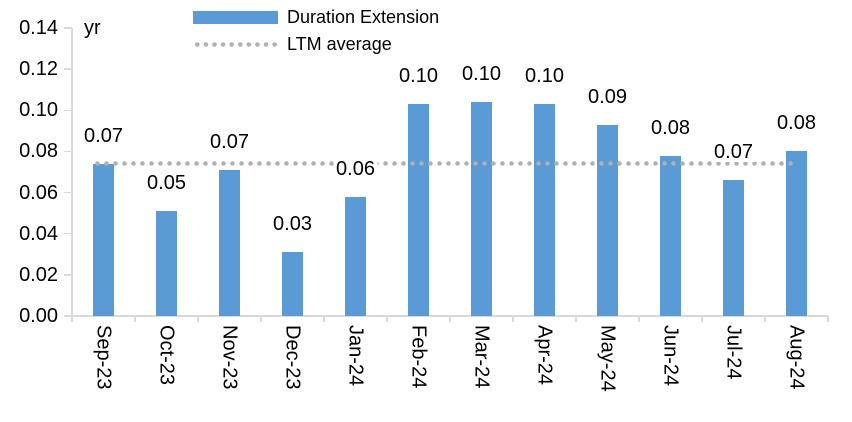  What do you see at coordinates (103, 135) in the screenshot?
I see `data-label-sep-23: 0.07` at bounding box center [103, 135].